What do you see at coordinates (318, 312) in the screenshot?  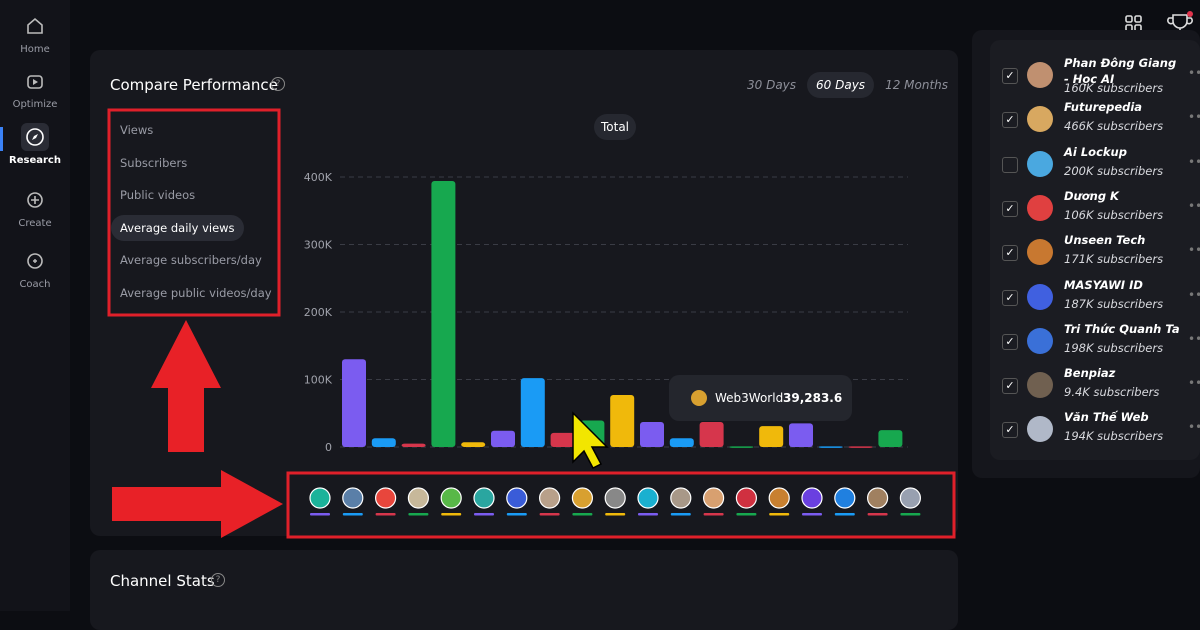 I see `y-tick-label: 200K` at bounding box center [318, 312].